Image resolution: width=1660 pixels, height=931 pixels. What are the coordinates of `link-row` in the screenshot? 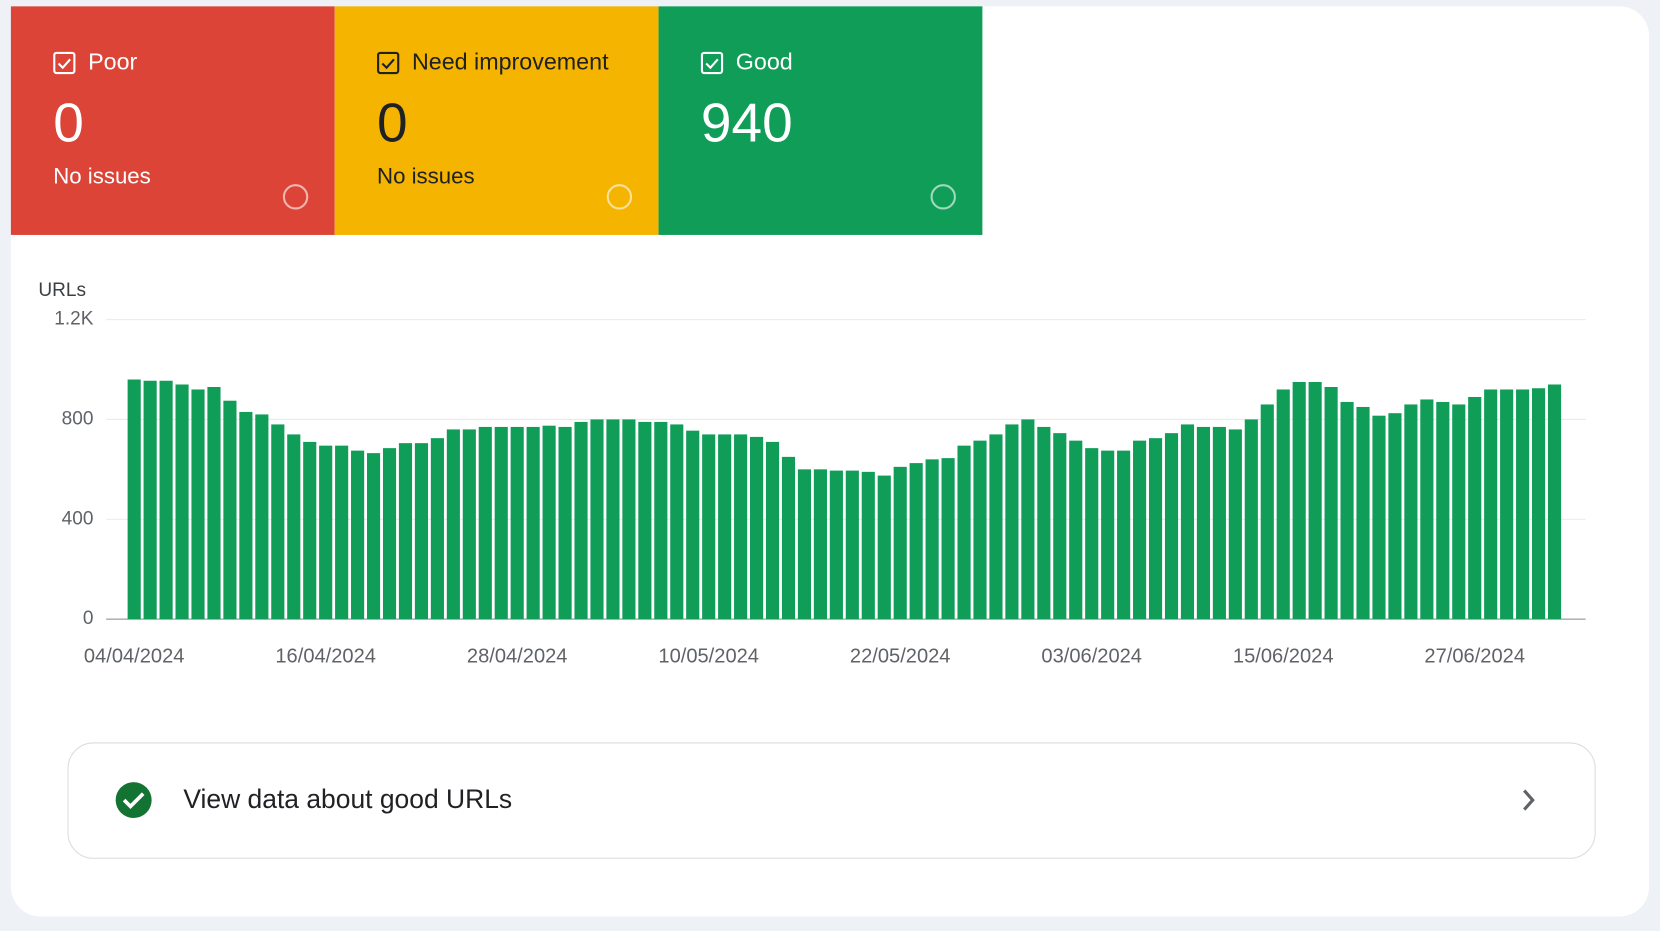 It's located at (831, 800).